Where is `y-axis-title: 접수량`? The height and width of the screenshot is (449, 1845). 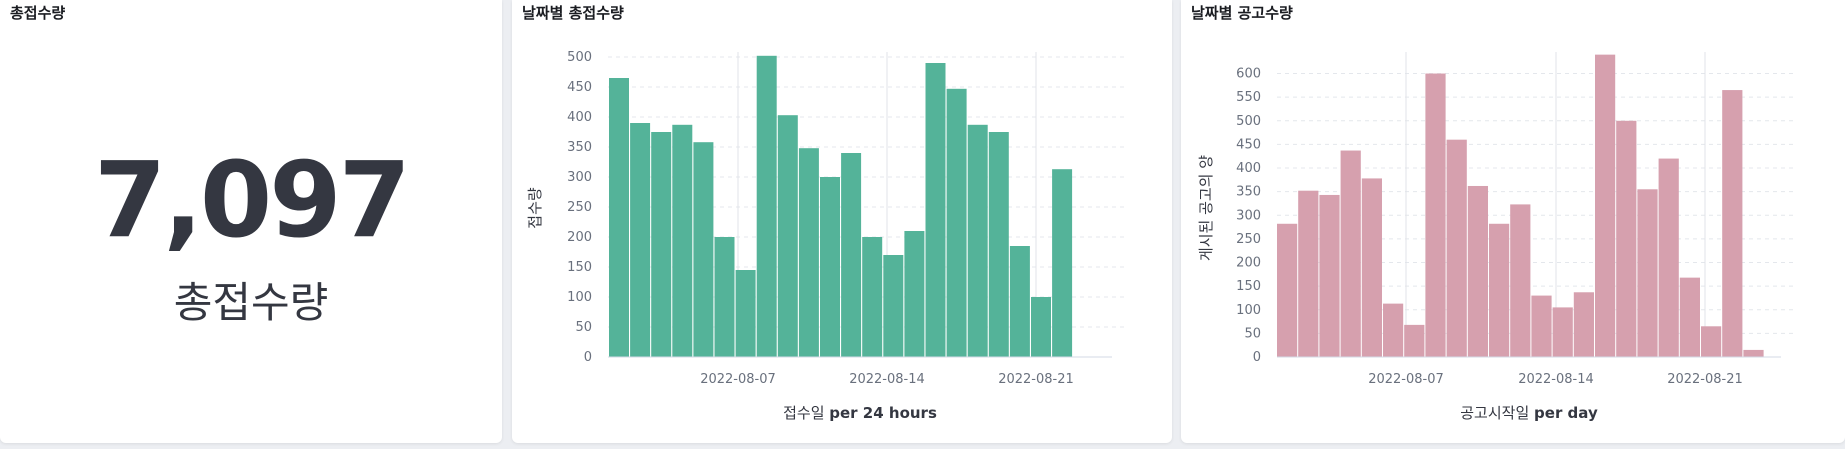
y-axis-title: 접수량 is located at coordinates (535, 208).